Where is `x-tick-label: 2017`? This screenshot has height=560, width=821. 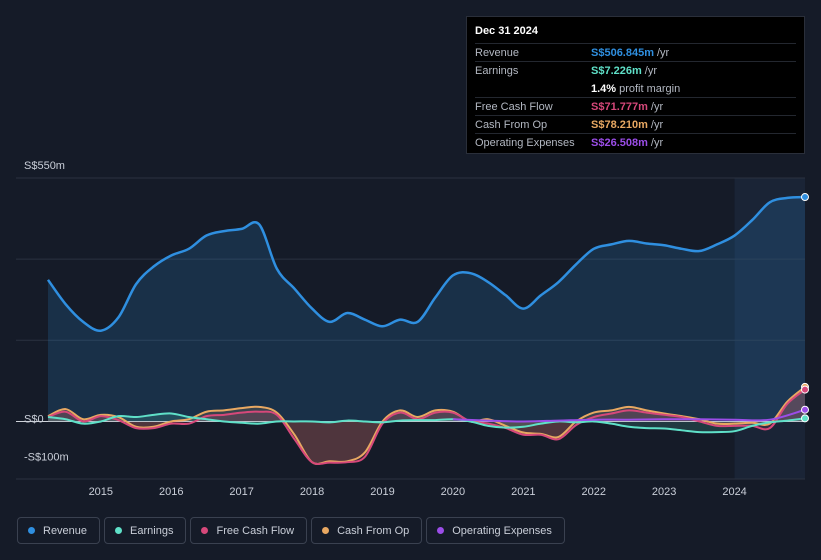 x-tick-label: 2017 is located at coordinates (241, 492).